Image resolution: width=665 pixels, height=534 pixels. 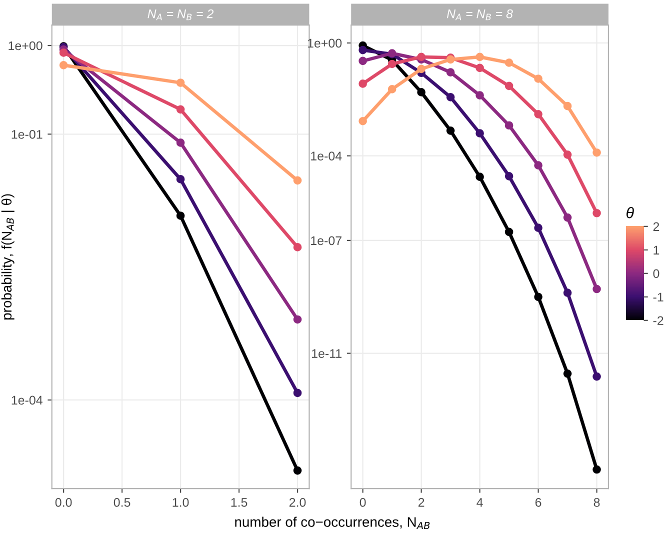 I want to click on y-axis-title: probability, f(N$_{AB}$ | θ), so click(x=7, y=257).